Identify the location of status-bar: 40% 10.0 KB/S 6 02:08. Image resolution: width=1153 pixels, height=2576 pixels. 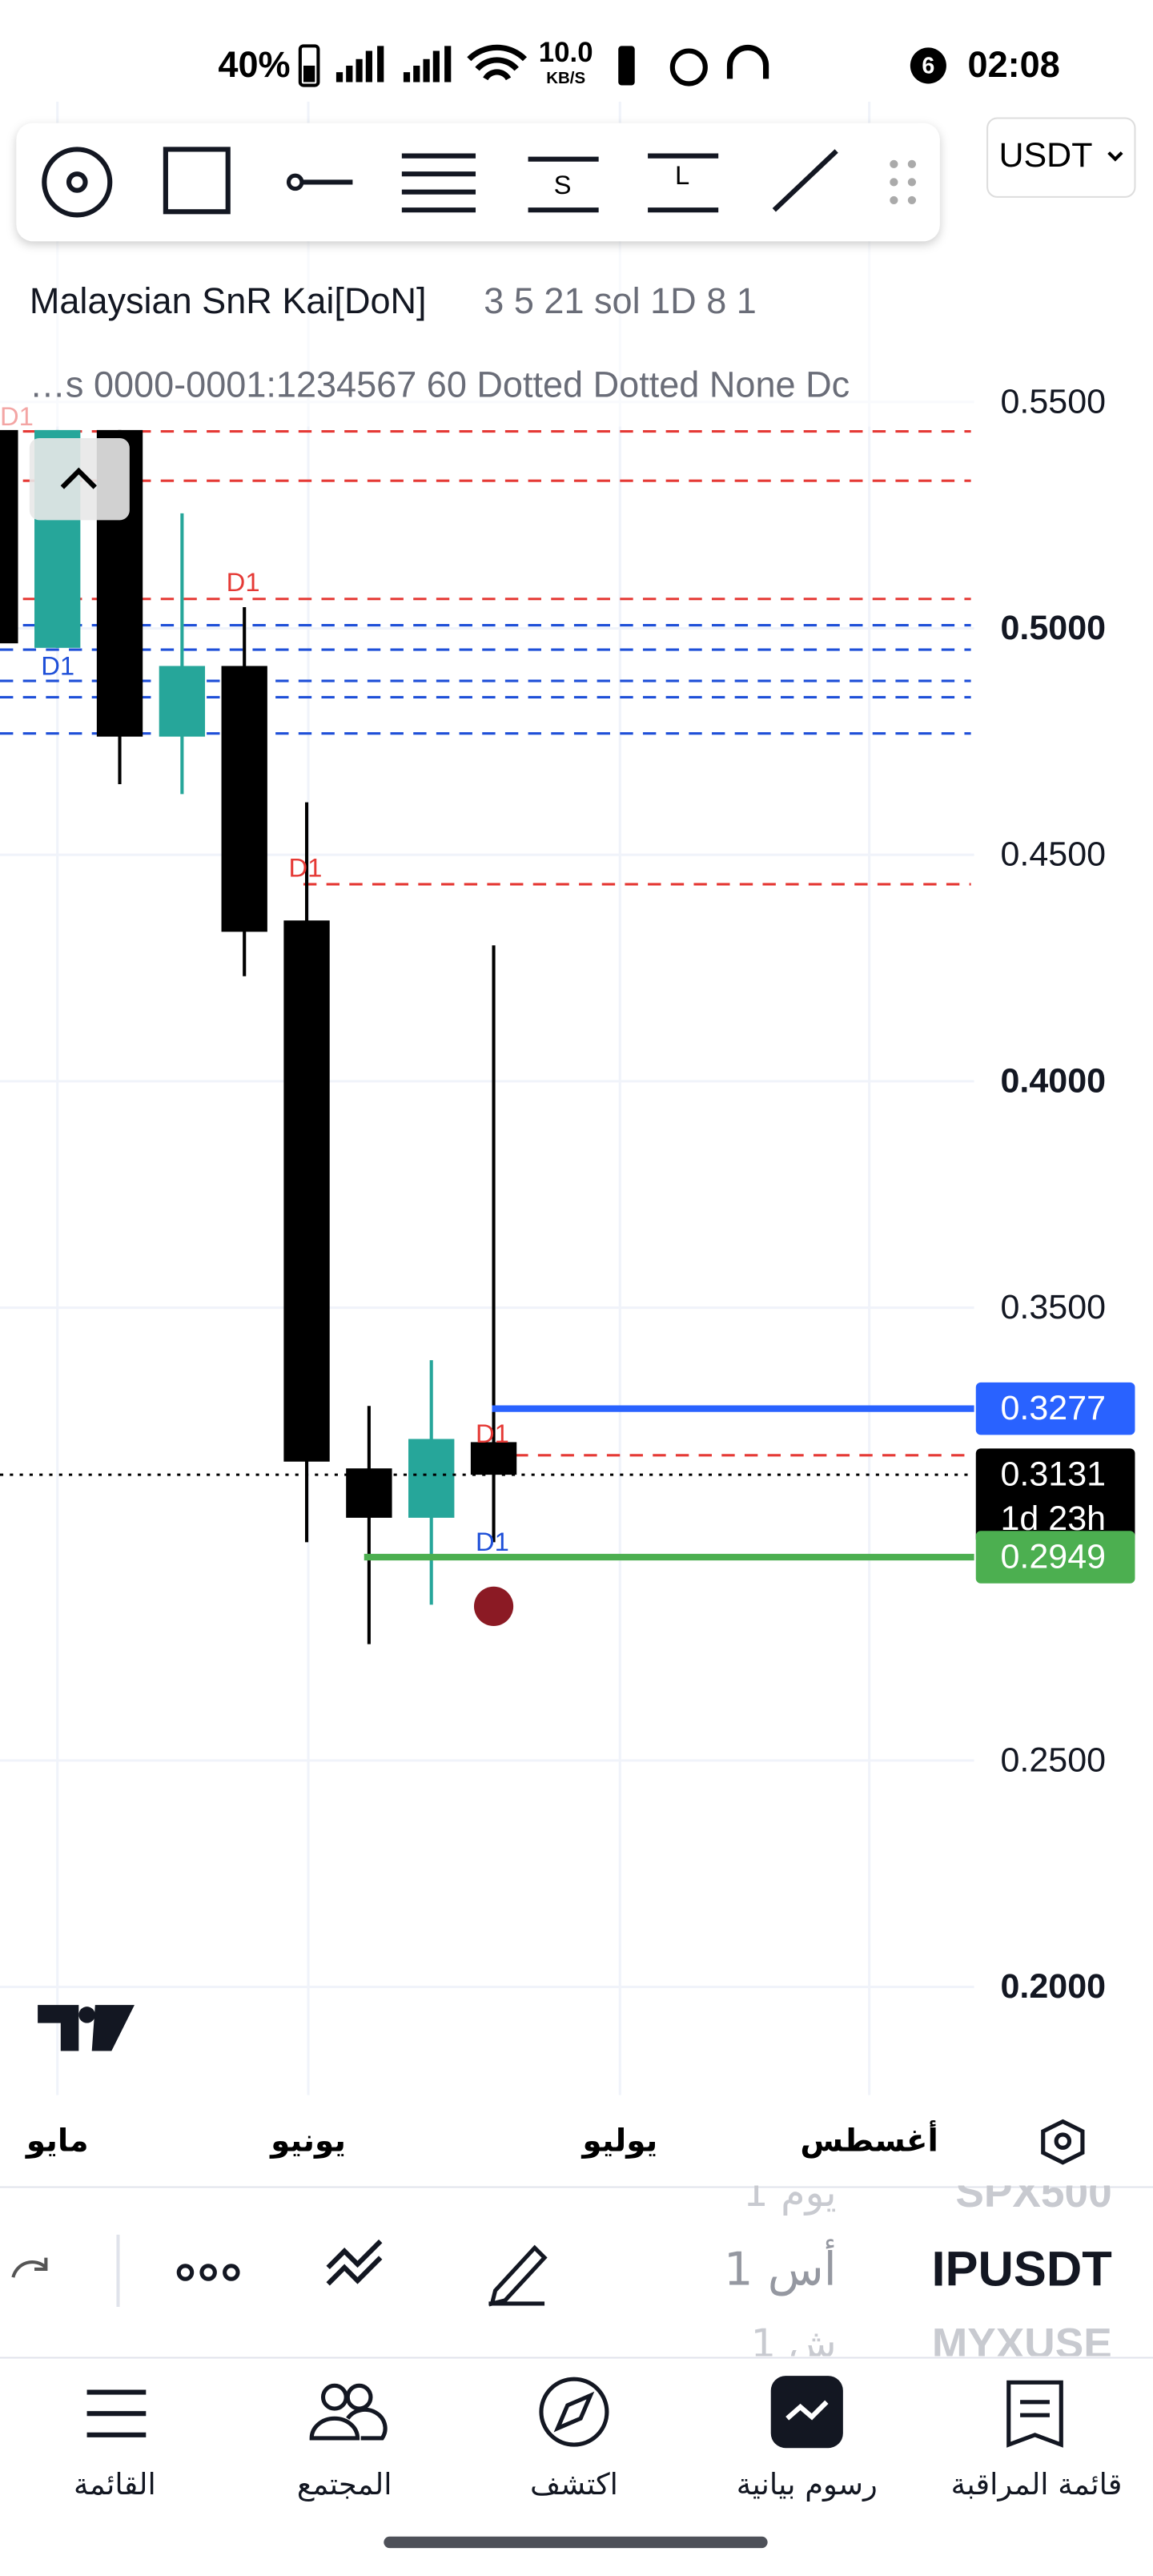
(639, 62).